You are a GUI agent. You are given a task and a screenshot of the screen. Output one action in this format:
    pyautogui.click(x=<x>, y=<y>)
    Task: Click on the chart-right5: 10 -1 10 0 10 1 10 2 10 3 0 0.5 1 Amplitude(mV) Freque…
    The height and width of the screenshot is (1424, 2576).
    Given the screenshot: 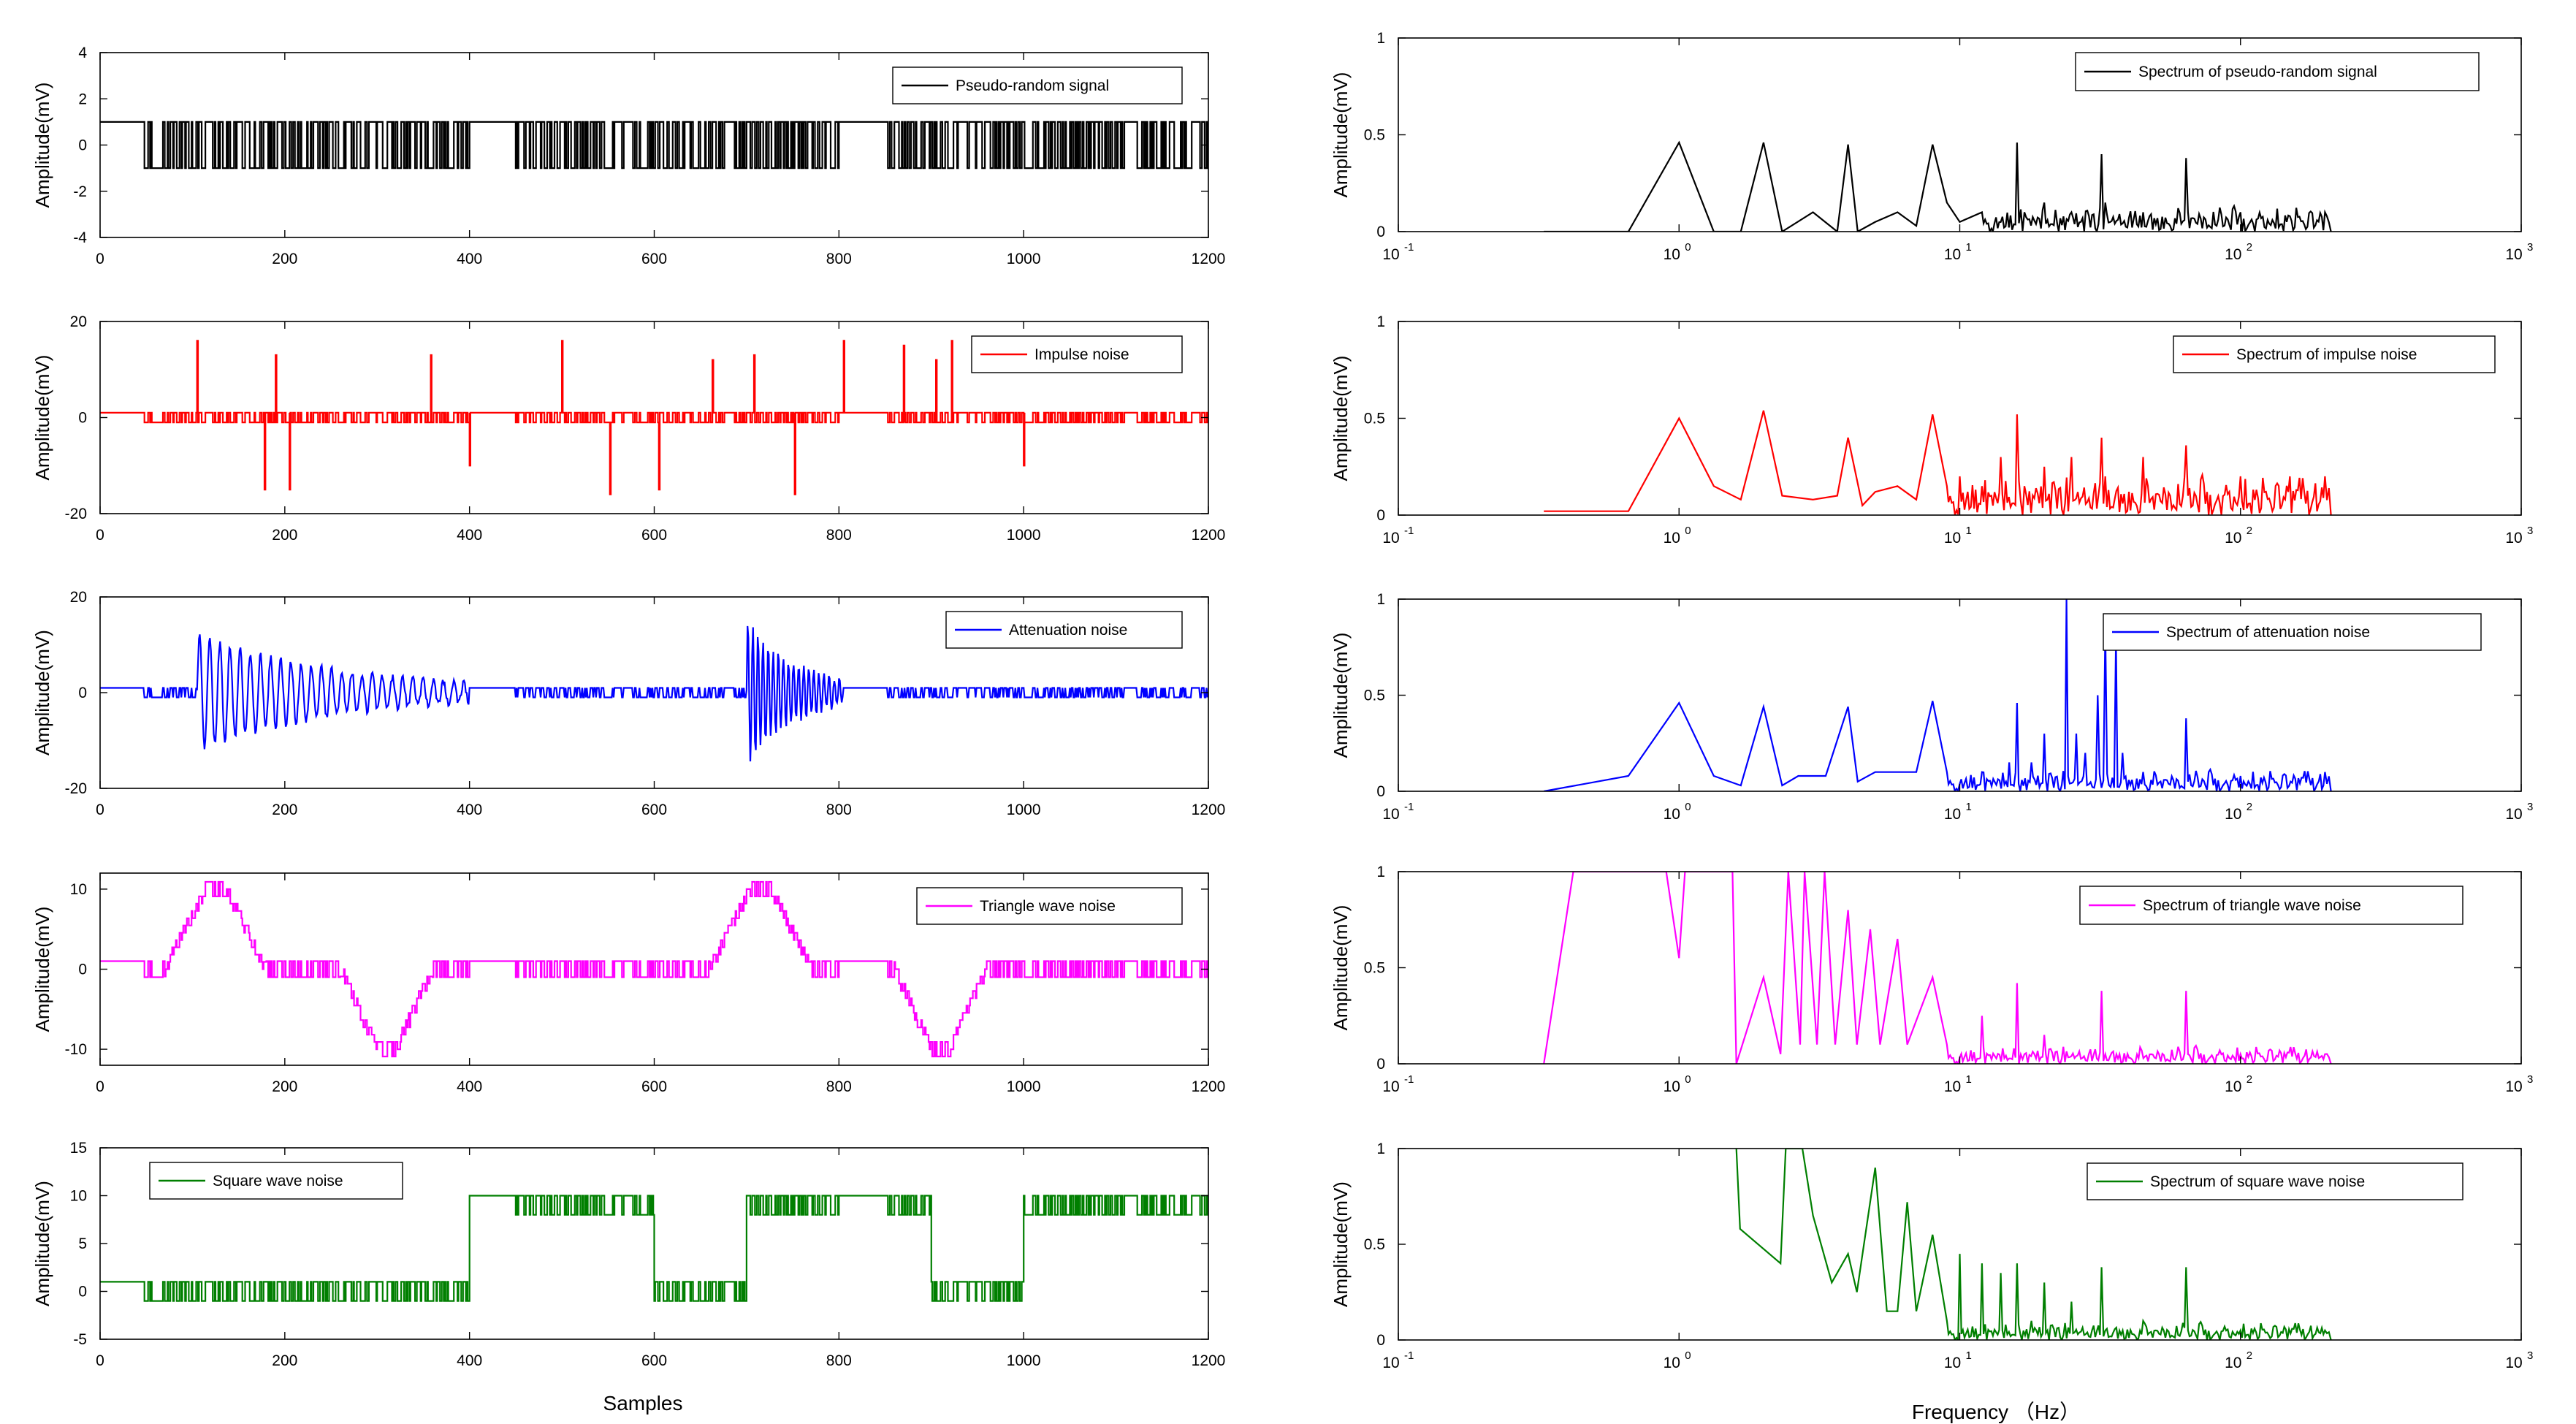 What is the action you would take?
    pyautogui.click(x=1931, y=1282)
    